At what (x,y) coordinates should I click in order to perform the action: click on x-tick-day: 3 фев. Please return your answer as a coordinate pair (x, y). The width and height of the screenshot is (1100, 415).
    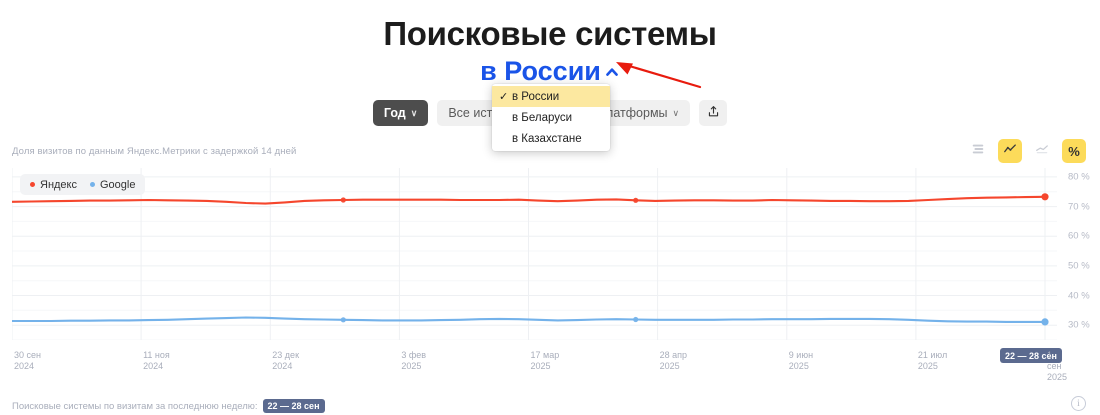
    Looking at the image, I should click on (414, 355).